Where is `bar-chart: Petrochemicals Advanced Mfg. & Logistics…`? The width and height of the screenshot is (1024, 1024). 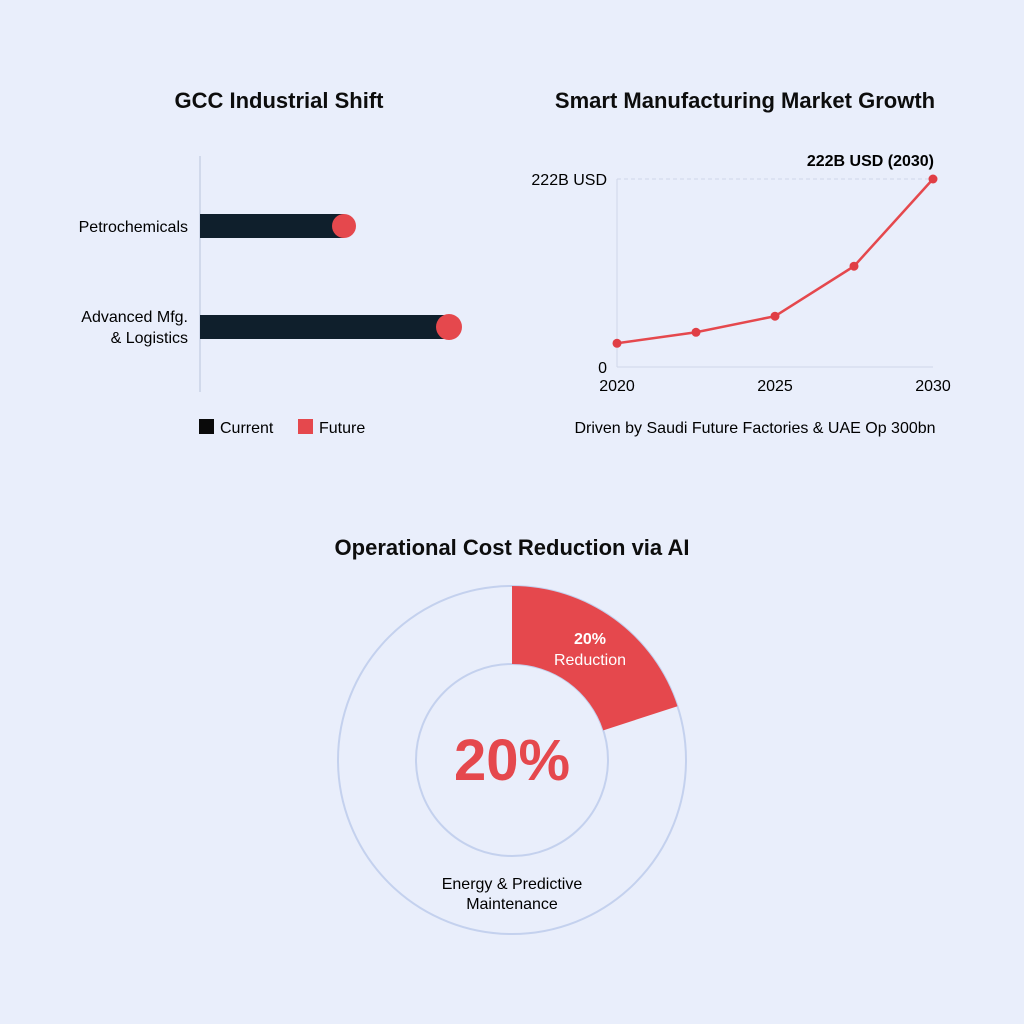 bar-chart: Petrochemicals Advanced Mfg. & Logistics… is located at coordinates (270, 296).